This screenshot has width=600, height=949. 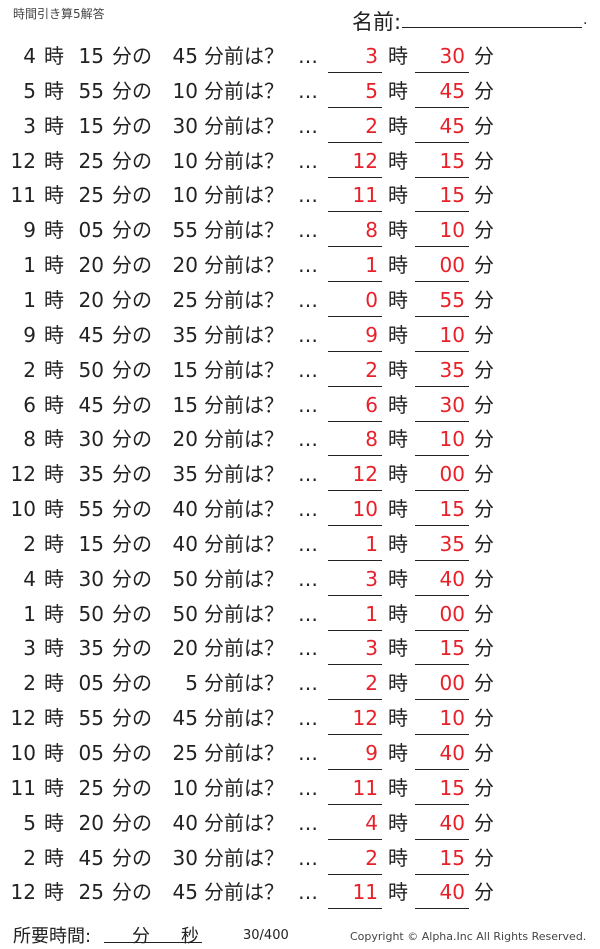 I want to click on answer-hour: 6, so click(x=371, y=404).